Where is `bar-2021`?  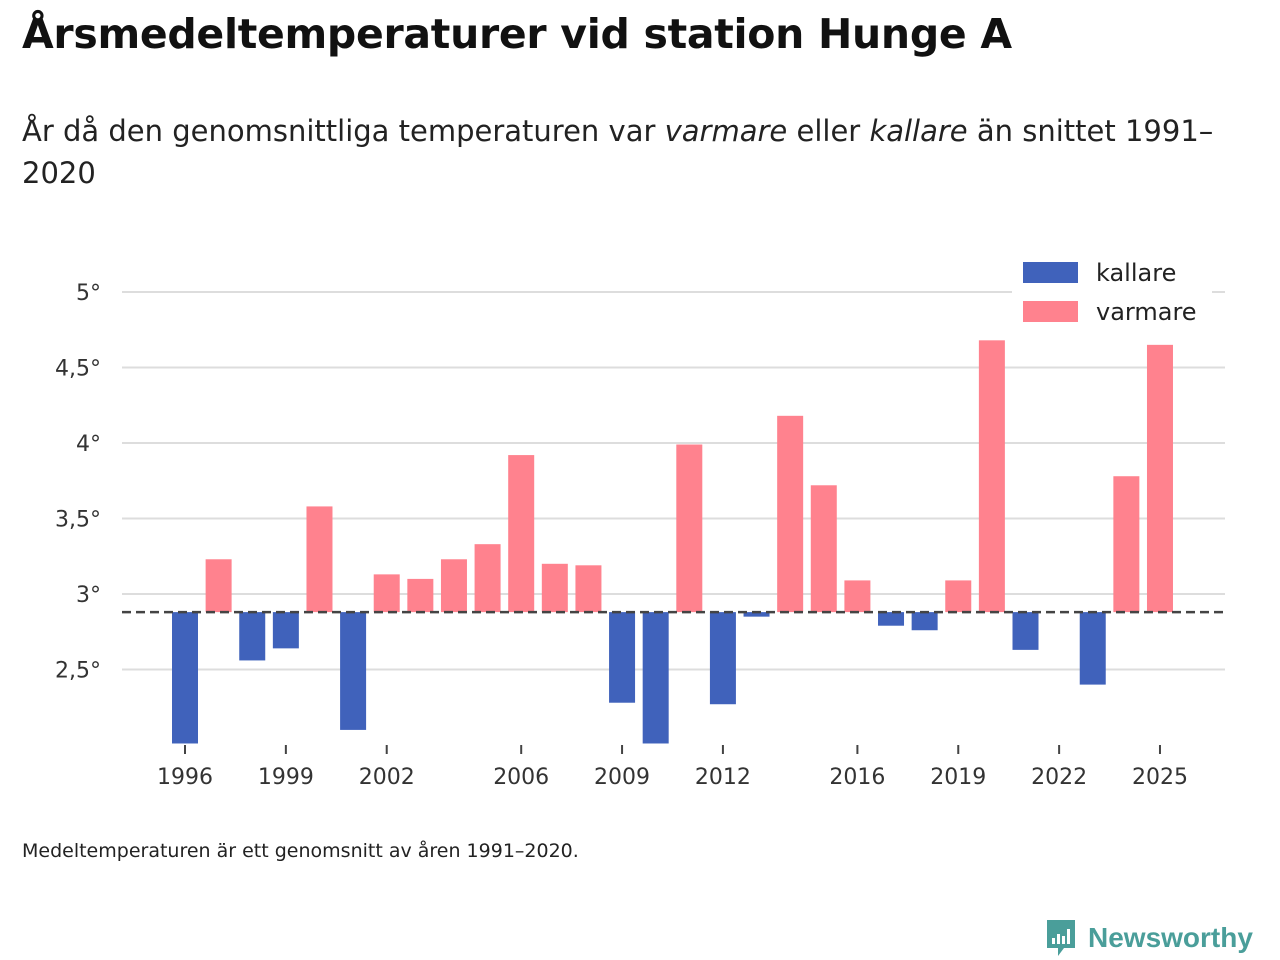 bar-2021 is located at coordinates (1025, 631).